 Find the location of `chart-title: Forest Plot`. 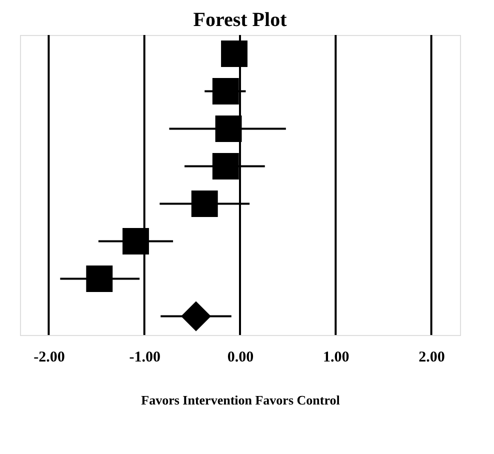

chart-title: Forest Plot is located at coordinates (240, 20).